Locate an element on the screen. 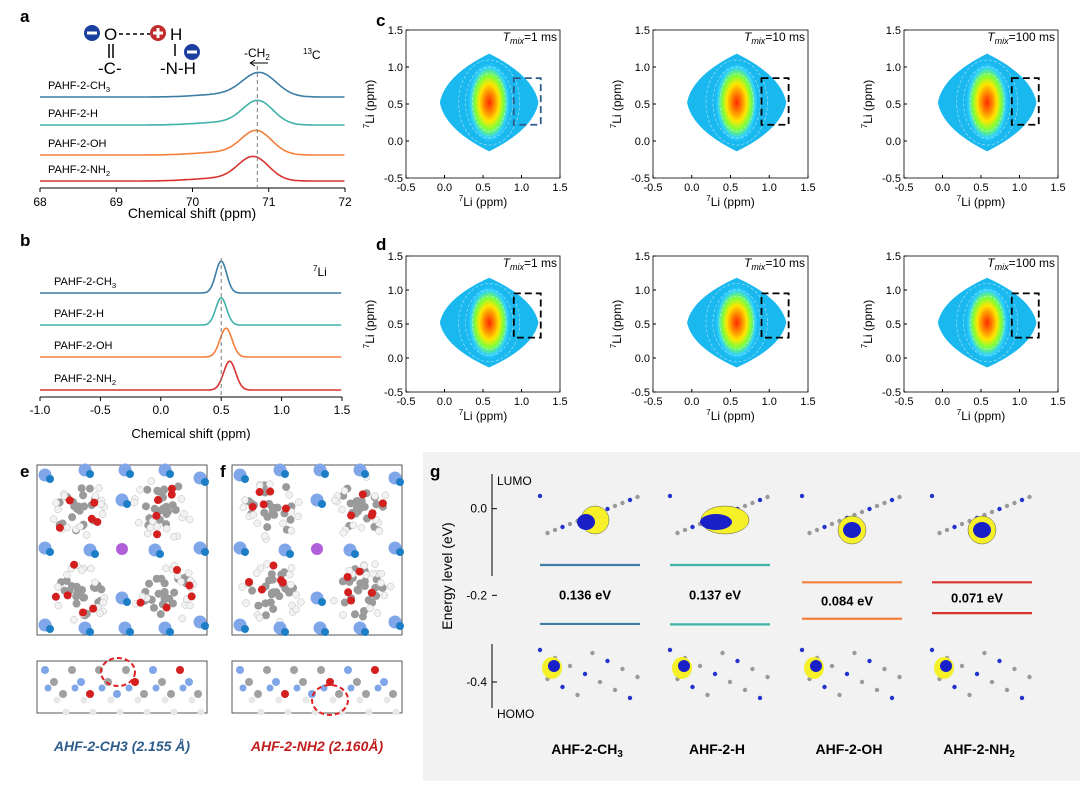 The width and height of the screenshot is (1080, 786). series-label: AHF-2-OH is located at coordinates (849, 749).